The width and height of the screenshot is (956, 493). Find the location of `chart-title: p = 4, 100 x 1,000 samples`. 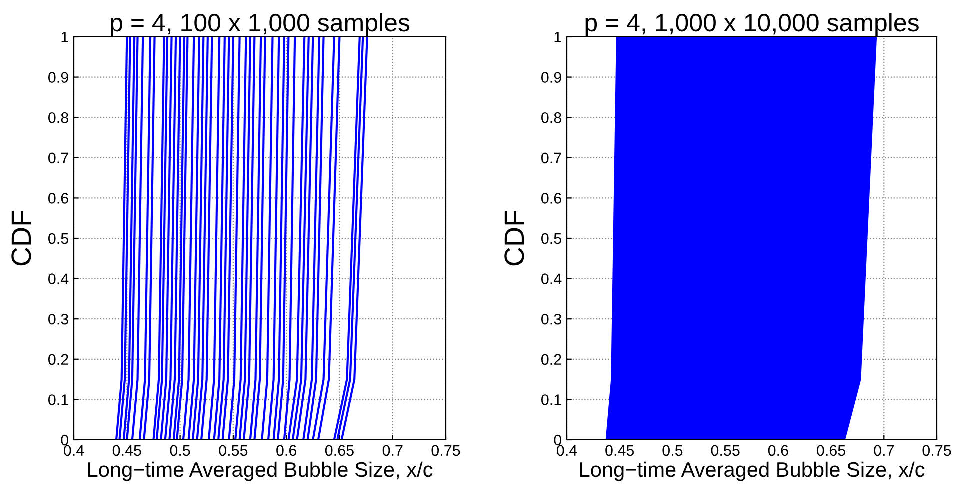

chart-title: p = 4, 100 x 1,000 samples is located at coordinates (260, 25).